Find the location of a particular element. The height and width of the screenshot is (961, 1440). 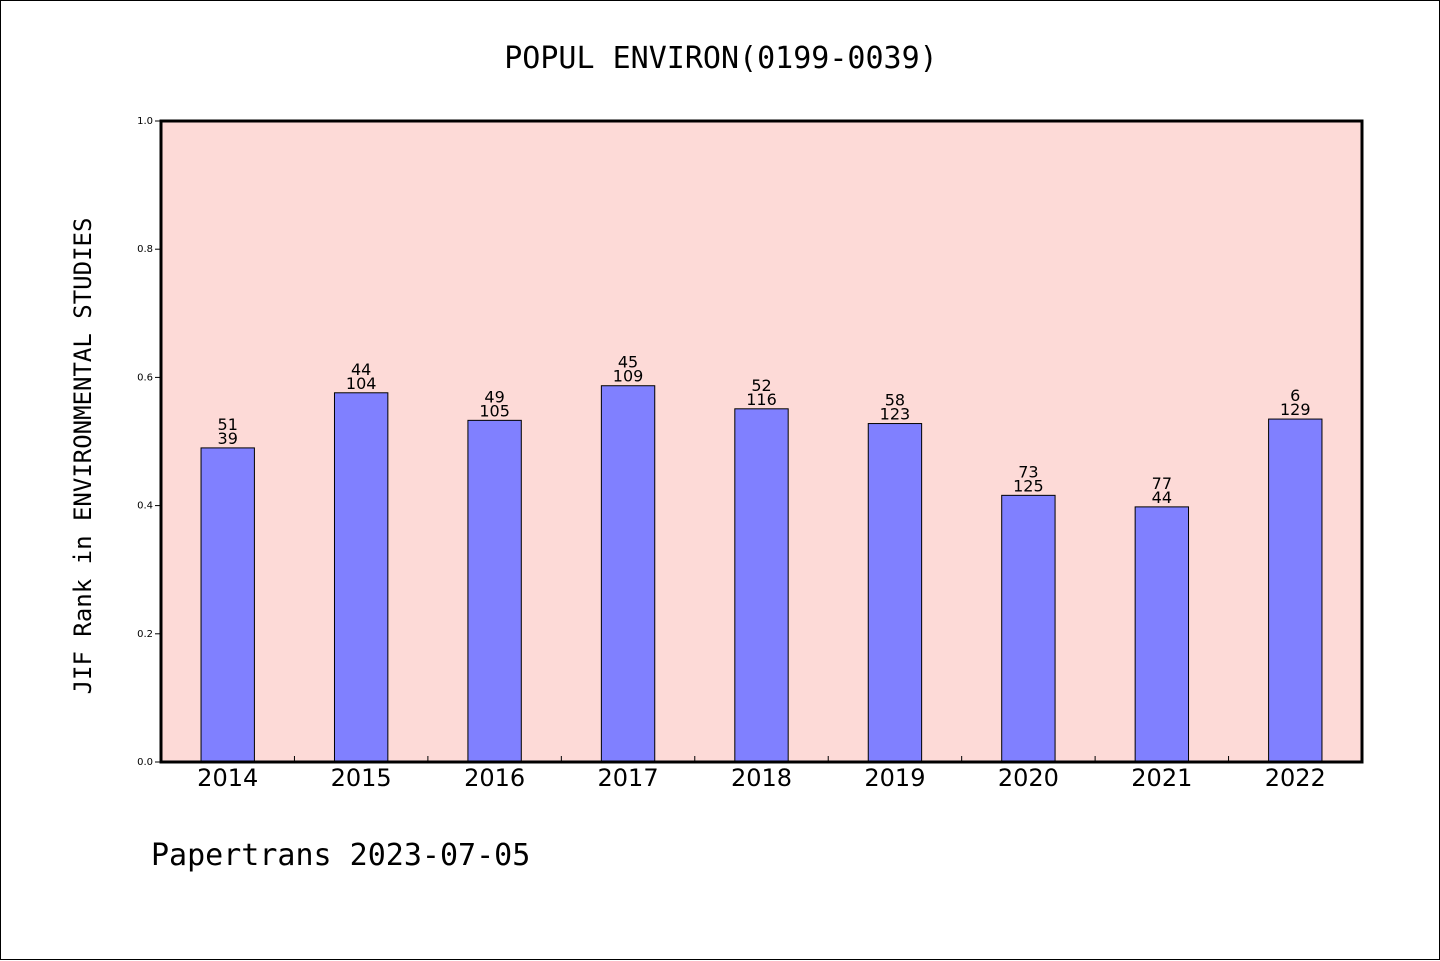

data-label-top: 6 is located at coordinates (1295, 395).